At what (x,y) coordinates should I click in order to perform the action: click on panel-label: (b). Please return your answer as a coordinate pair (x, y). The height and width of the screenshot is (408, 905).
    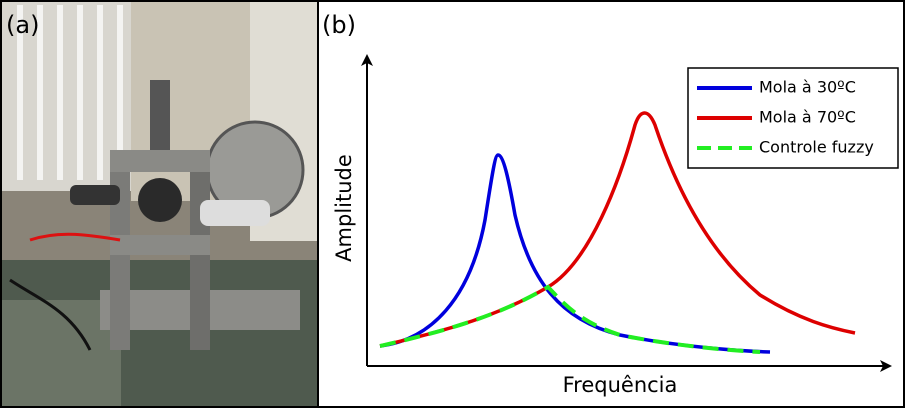
    Looking at the image, I should click on (339, 25).